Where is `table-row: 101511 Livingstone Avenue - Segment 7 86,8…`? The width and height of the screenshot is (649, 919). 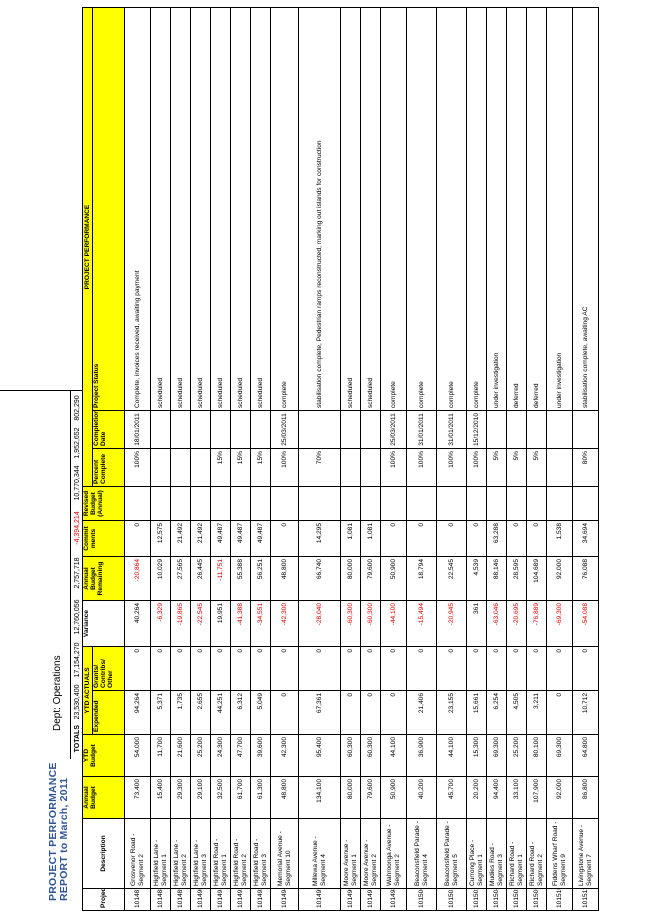
table-row: 101511 Livingstone Avenue - Segment 7 86,8… is located at coordinates (585, 459).